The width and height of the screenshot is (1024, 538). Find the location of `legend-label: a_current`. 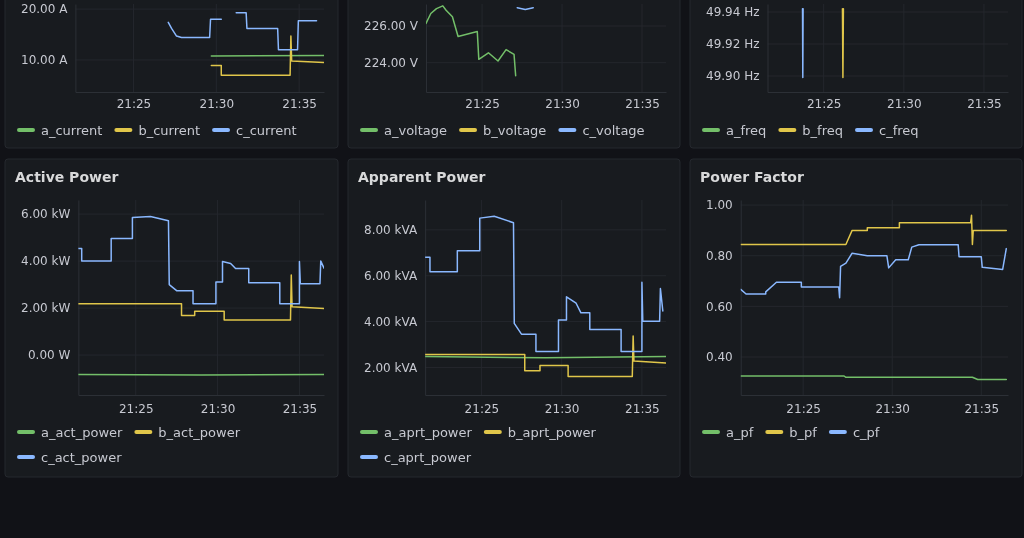

legend-label: a_current is located at coordinates (72, 130).